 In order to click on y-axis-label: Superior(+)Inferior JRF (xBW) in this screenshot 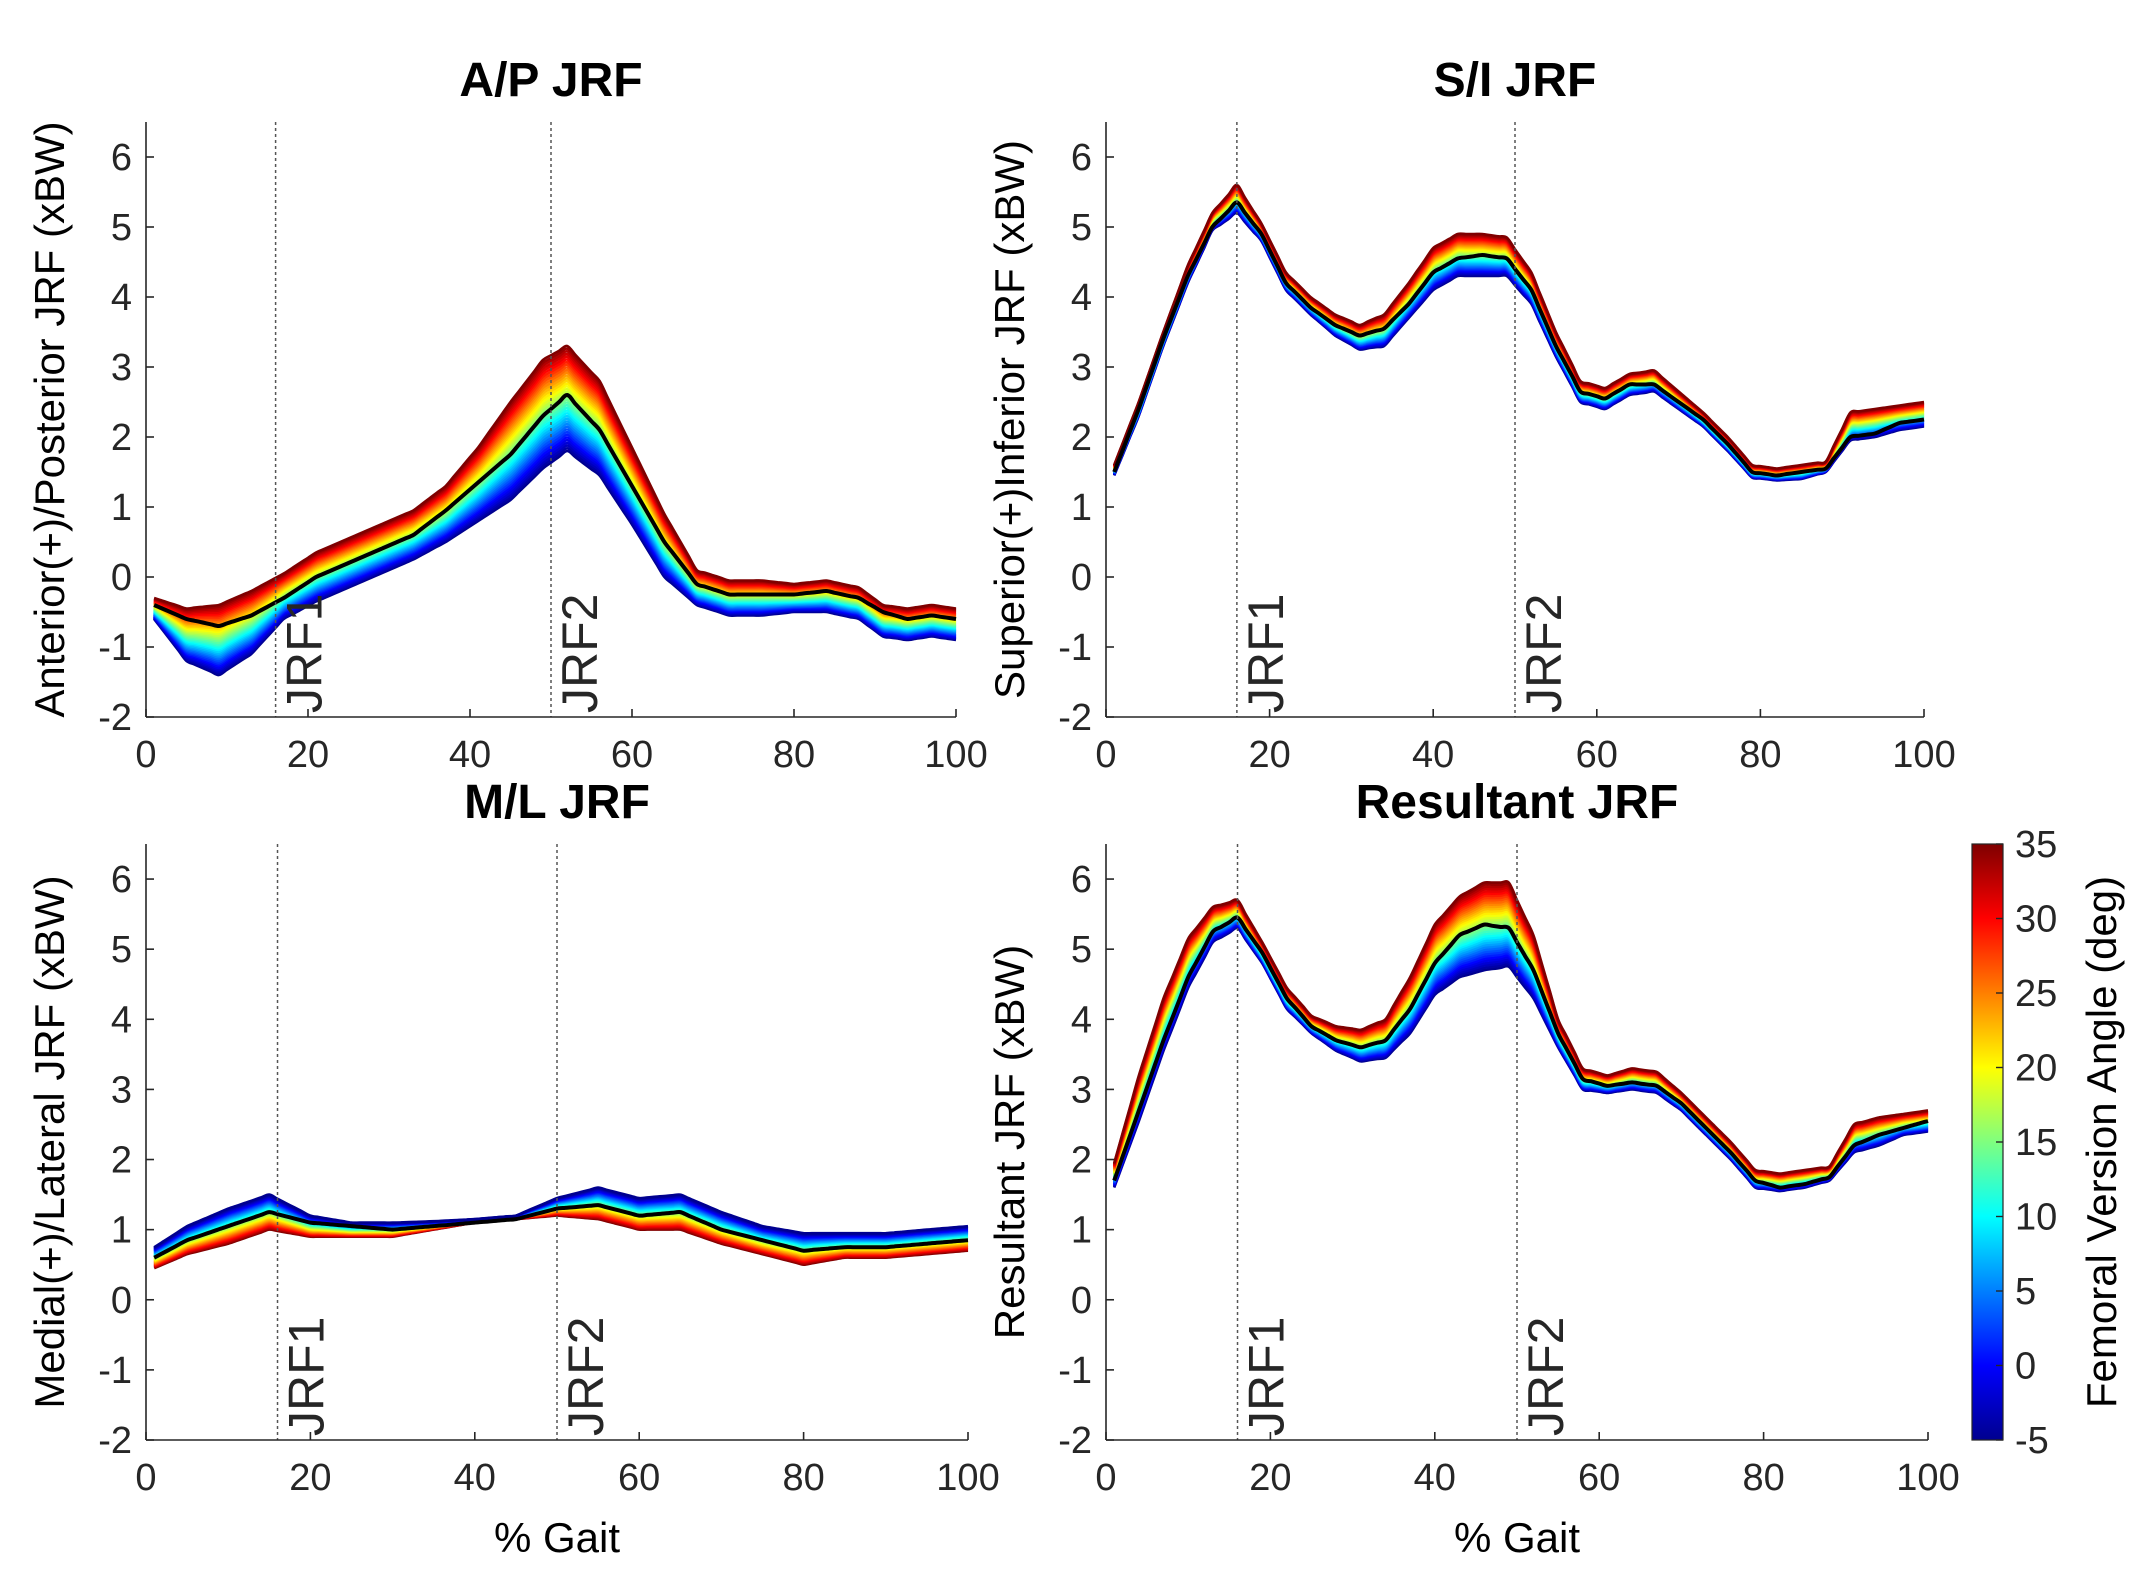, I will do `click(1009, 419)`.